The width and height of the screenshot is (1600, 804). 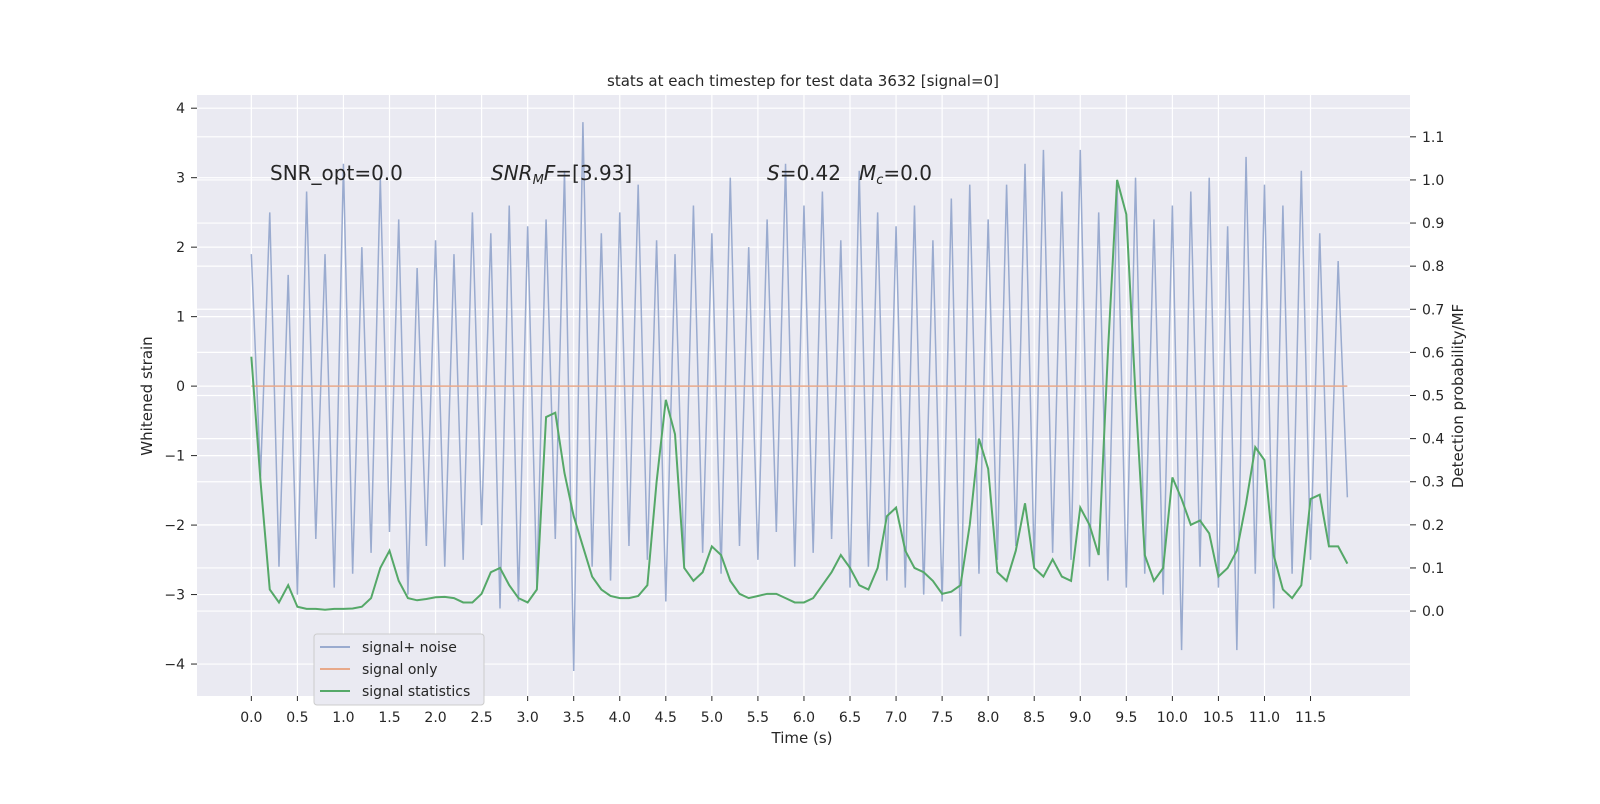 What do you see at coordinates (512, 173) in the screenshot?
I see `annotation-part: SNR` at bounding box center [512, 173].